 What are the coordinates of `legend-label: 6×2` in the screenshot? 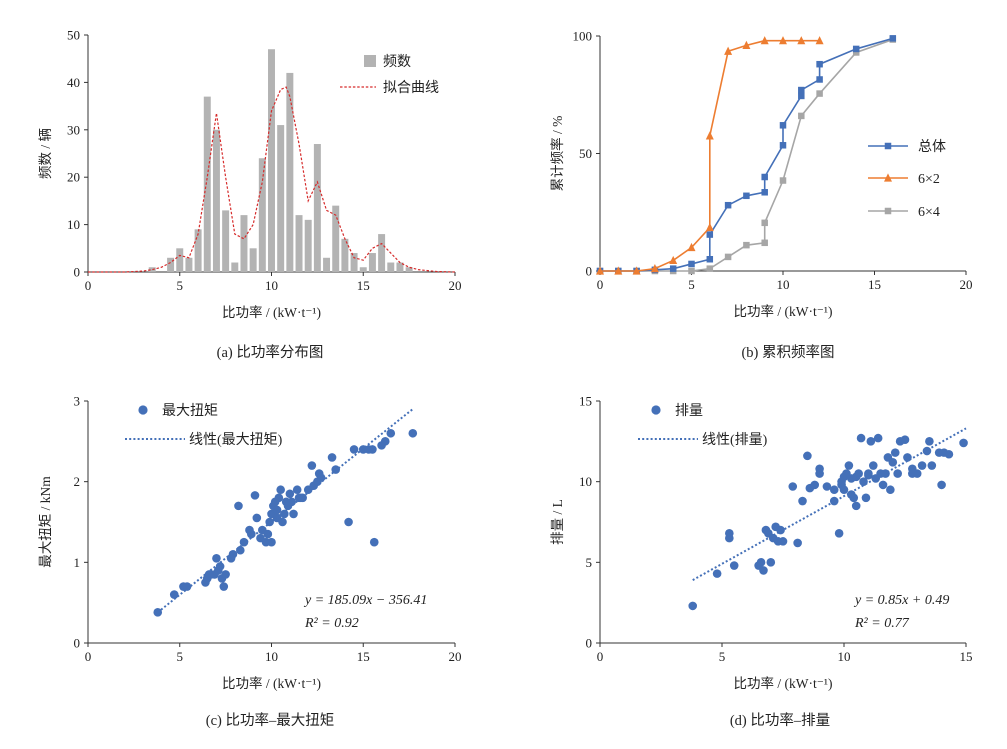 It's located at (929, 179).